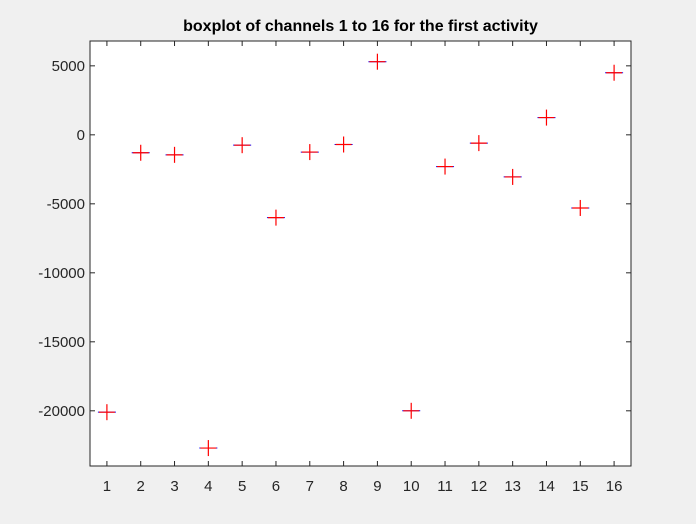 The image size is (696, 524). I want to click on x-tick-label: 4, so click(208, 486).